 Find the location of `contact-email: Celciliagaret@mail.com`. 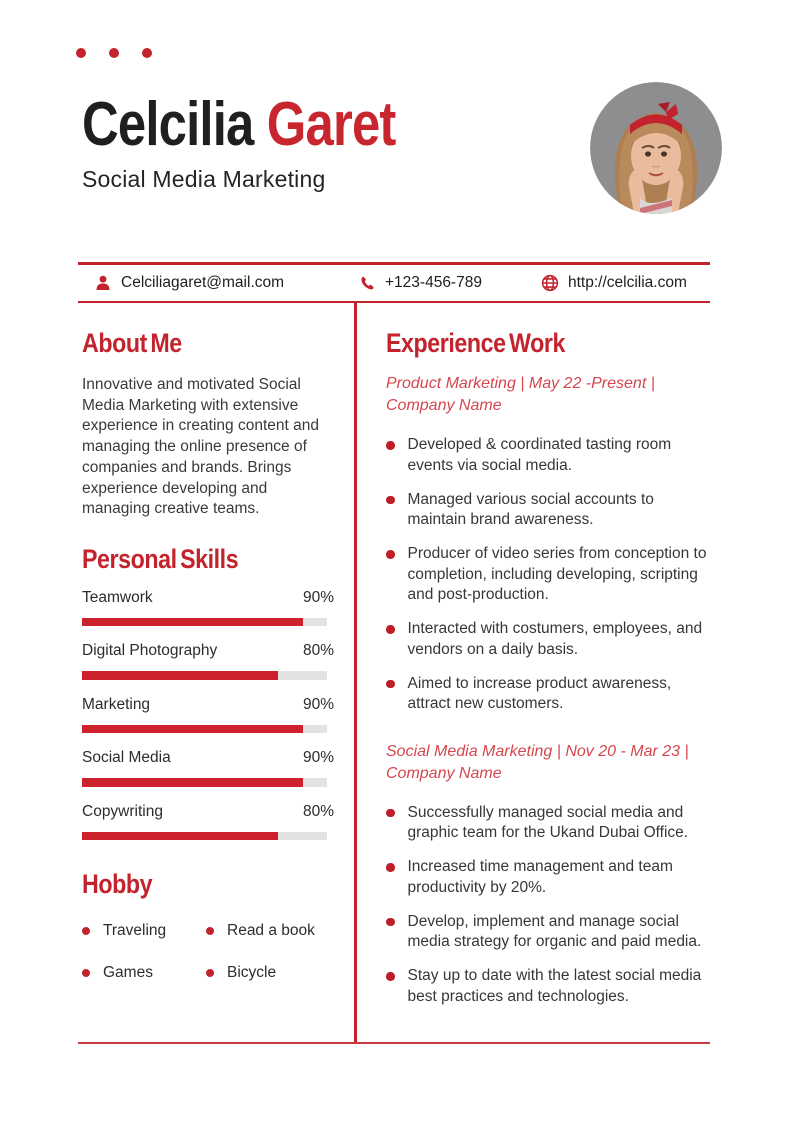

contact-email: Celciliagaret@mail.com is located at coordinates (189, 283).